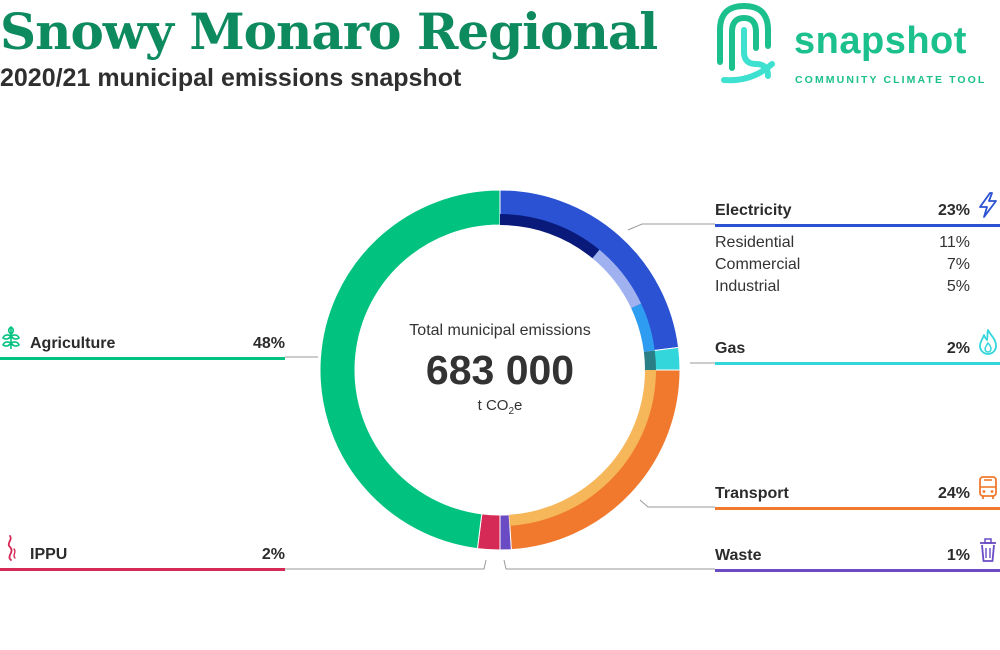  I want to click on legend-agriculture-label: Agriculture, so click(73, 343).